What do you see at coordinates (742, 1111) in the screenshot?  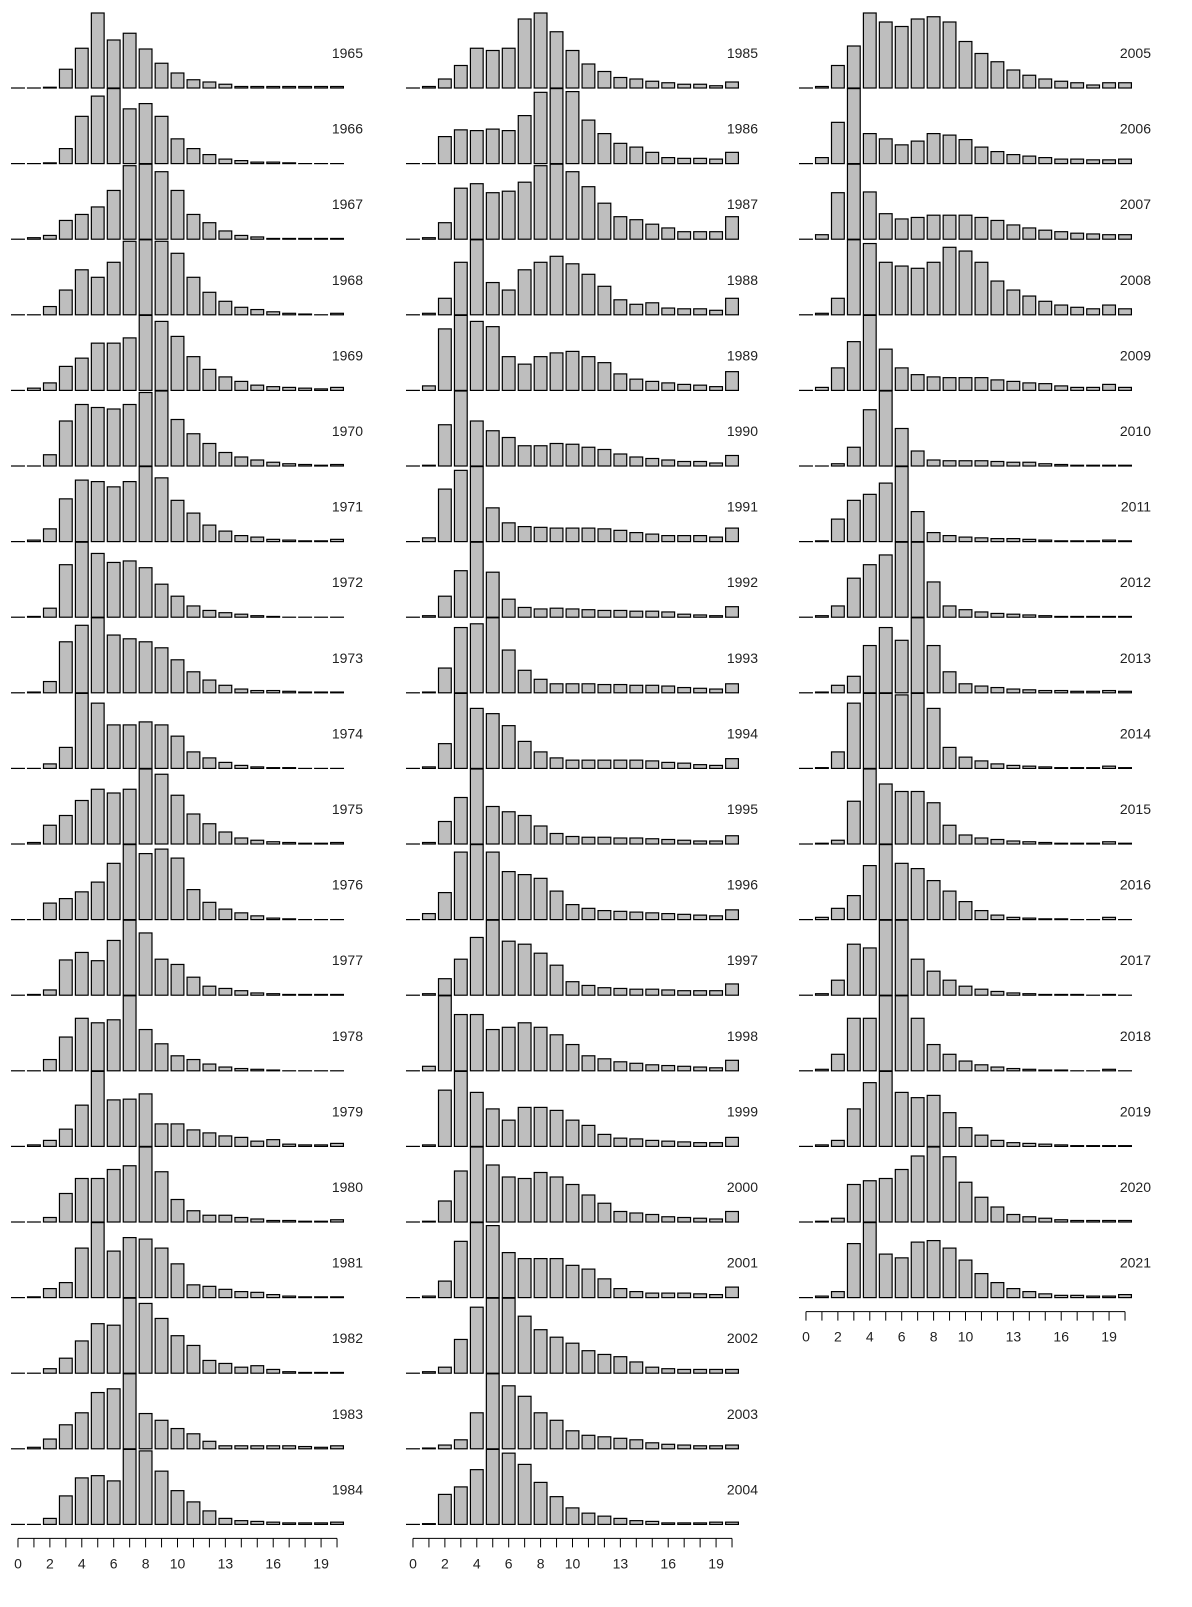 I see `panel-label: 1999` at bounding box center [742, 1111].